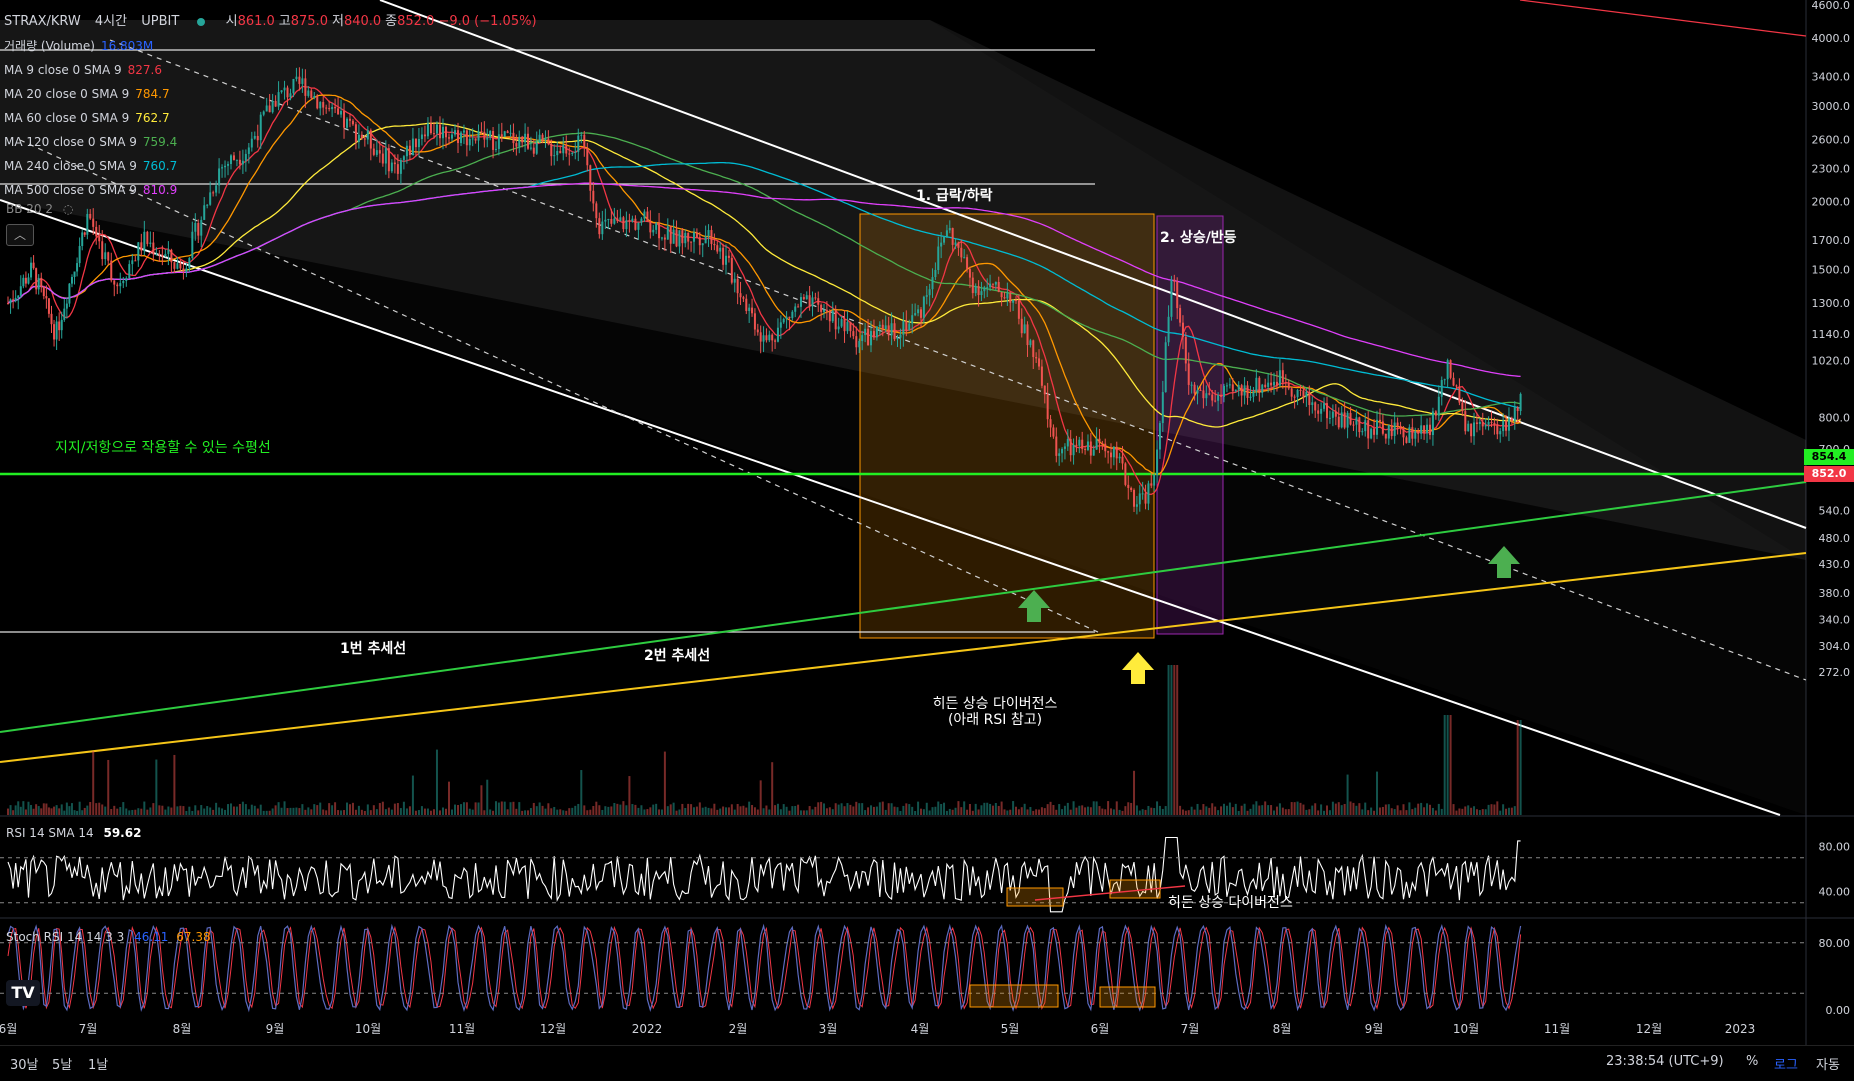 The width and height of the screenshot is (1854, 1081). What do you see at coordinates (160, 166) in the screenshot?
I see `legend-value: 760.7` at bounding box center [160, 166].